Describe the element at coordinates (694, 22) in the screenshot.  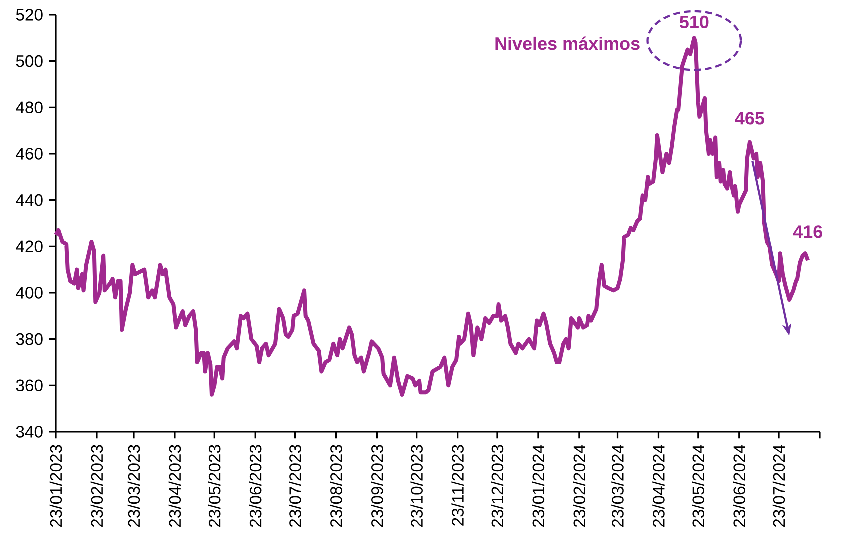
I see `annotation: 510` at that location.